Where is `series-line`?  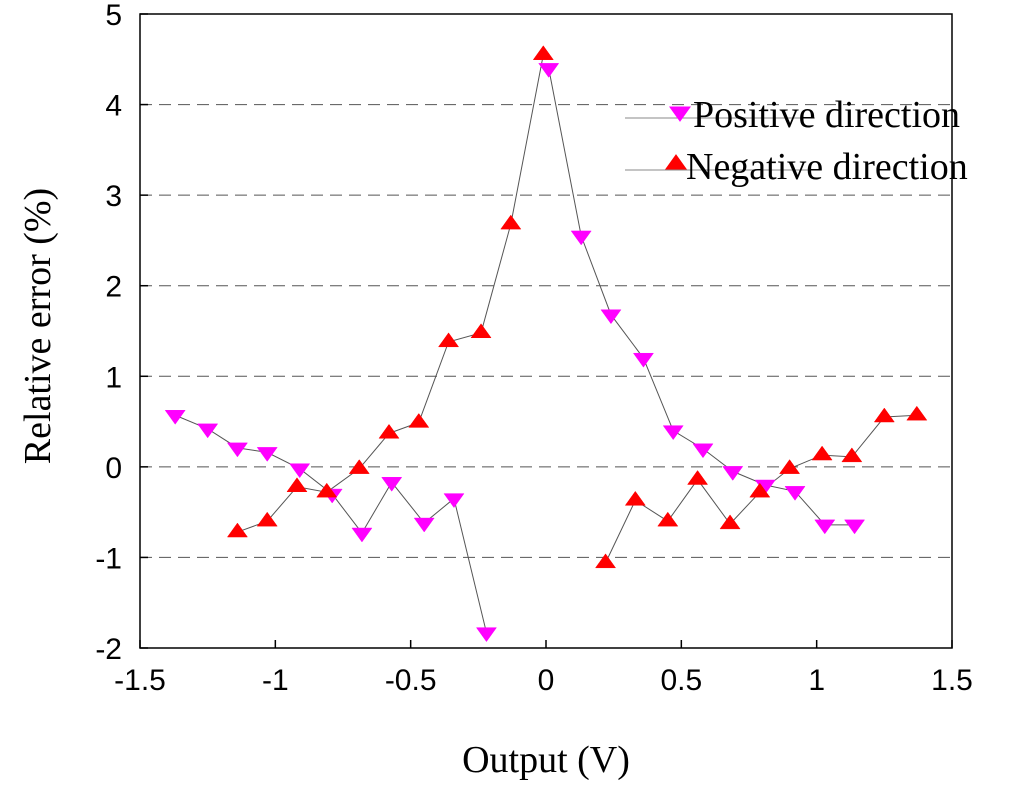
series-line is located at coordinates (330, 523).